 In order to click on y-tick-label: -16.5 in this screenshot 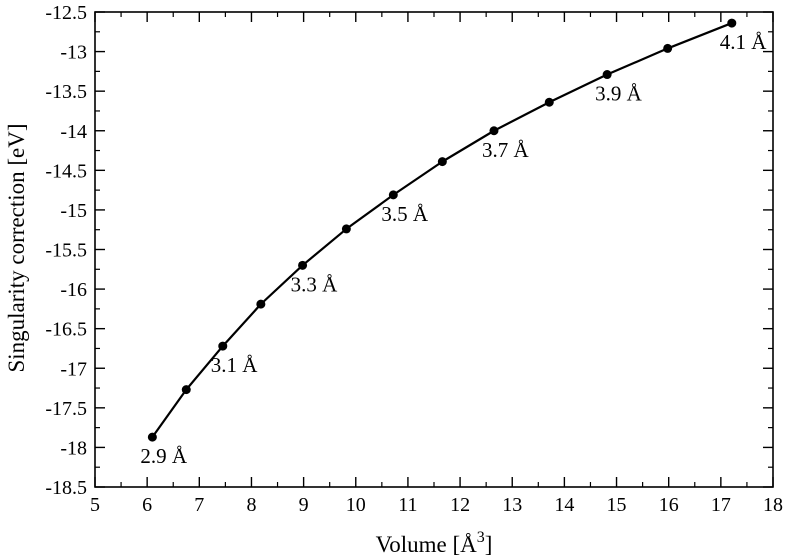, I will do `click(66, 330)`.